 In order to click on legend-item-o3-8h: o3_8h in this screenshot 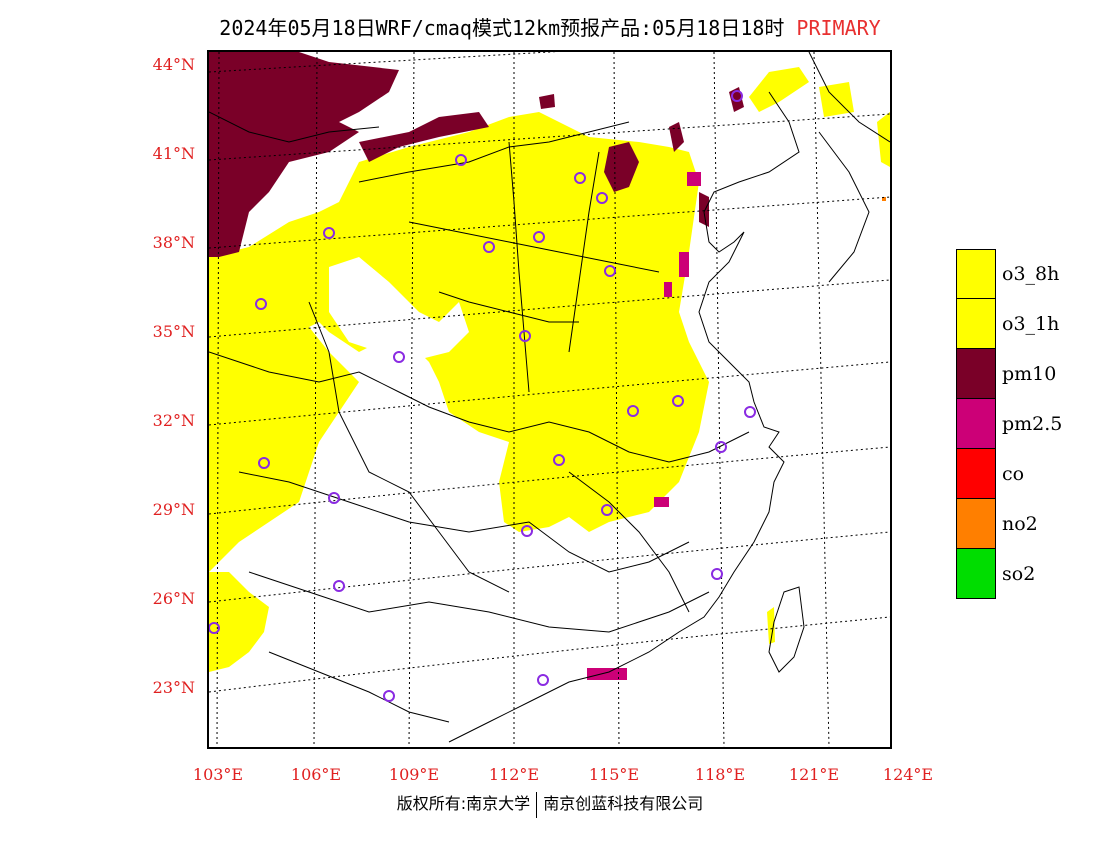, I will do `click(1009, 274)`.